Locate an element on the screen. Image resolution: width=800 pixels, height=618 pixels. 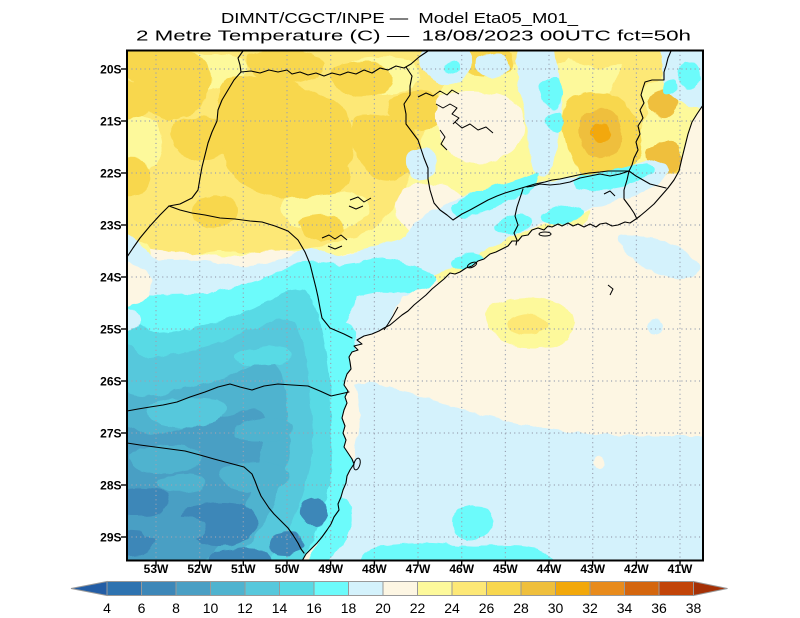
svg-text:DIMNT/CGCT/INPE — Model Eta05: DIMNT/CGCT/INPE — Model Eta05_M01_ is located at coordinates (400, 18).